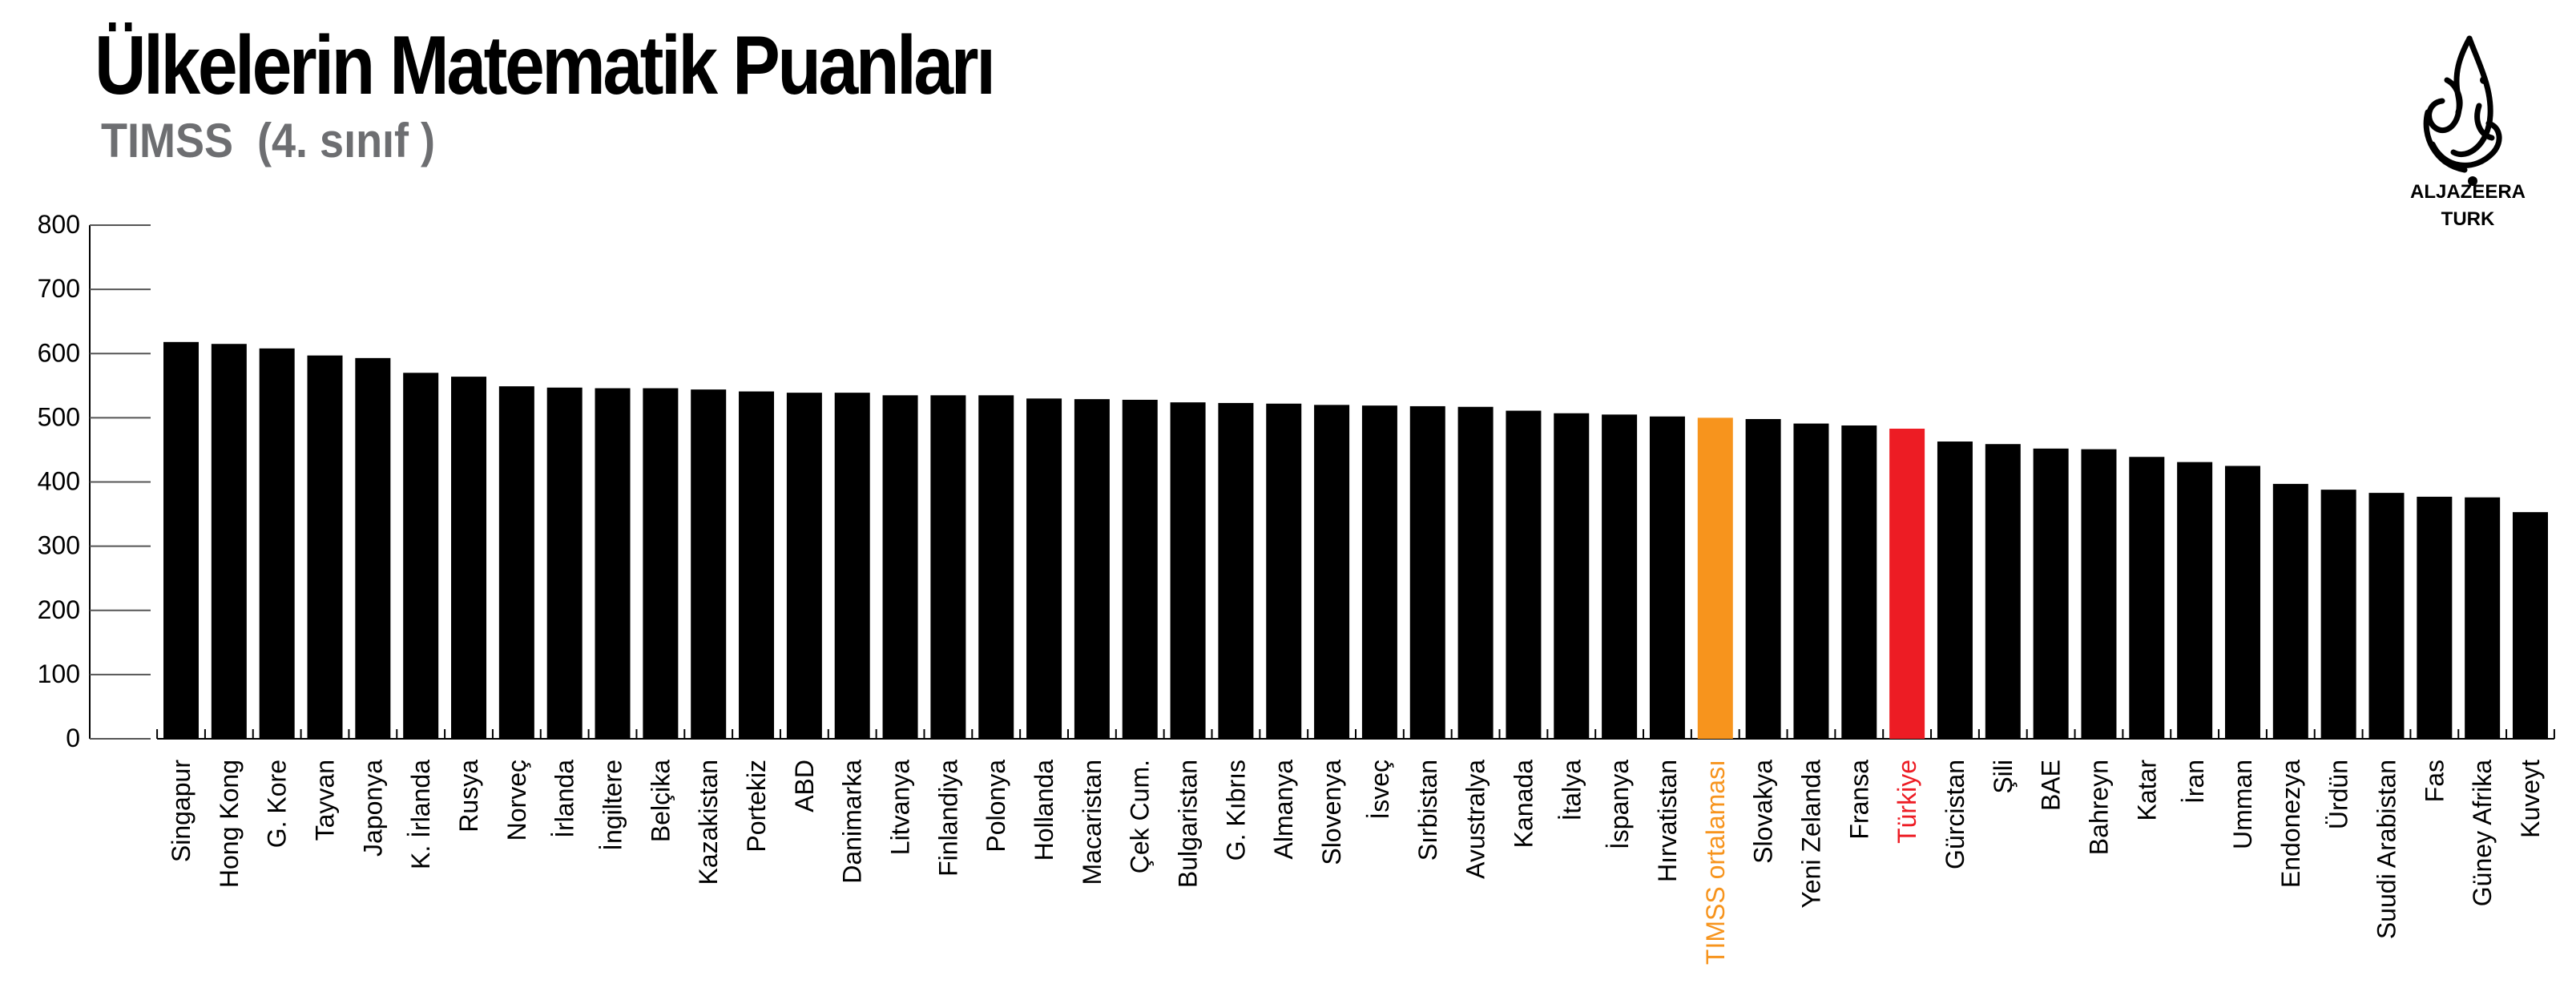 Image resolution: width=2576 pixels, height=1008 pixels. Describe the element at coordinates (229, 824) in the screenshot. I see `x-tick-label: Hong Kong` at that location.